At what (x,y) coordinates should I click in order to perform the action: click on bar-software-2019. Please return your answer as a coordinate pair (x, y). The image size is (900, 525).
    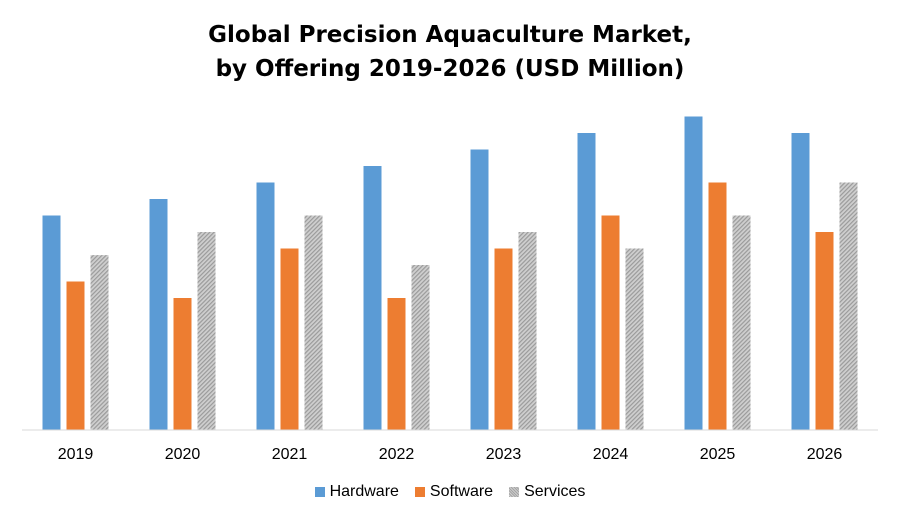
    Looking at the image, I should click on (75, 355).